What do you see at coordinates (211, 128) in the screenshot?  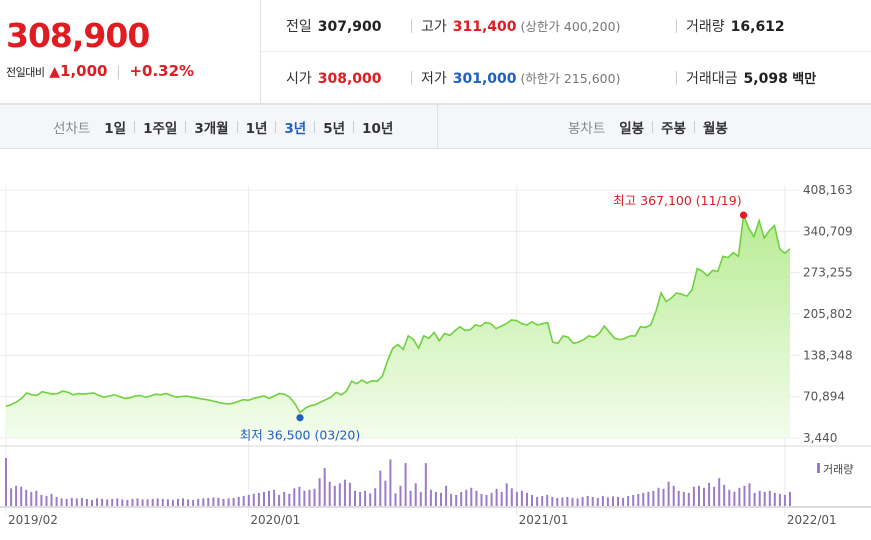 I see `period-tab-2: 3개월` at bounding box center [211, 128].